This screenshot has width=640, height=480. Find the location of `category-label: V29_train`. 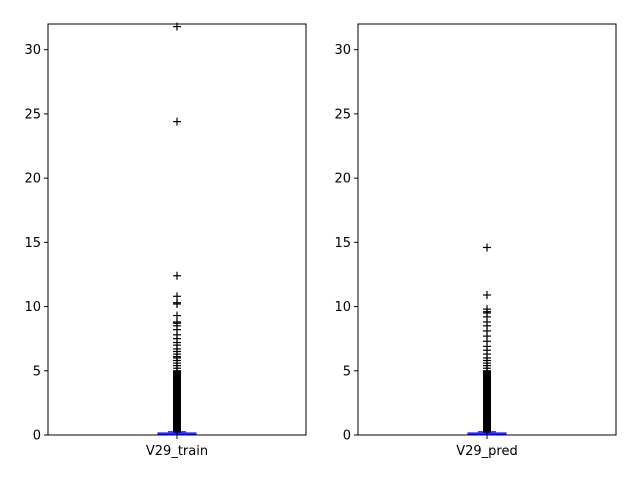

category-label: V29_train is located at coordinates (177, 451).